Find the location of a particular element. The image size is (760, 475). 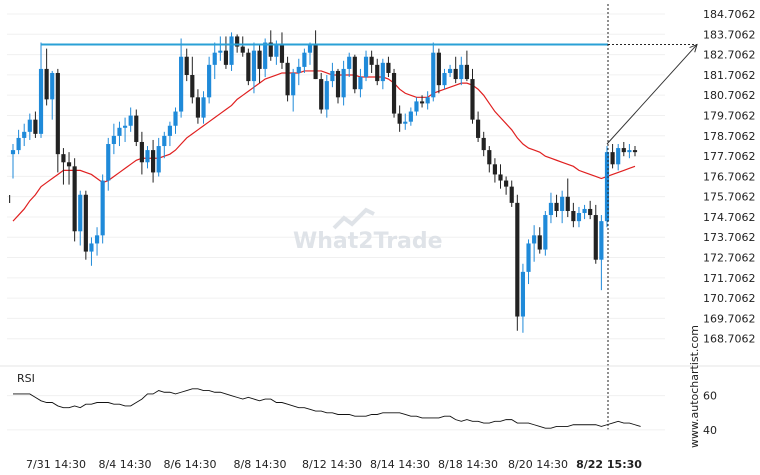

y-tick-label: 170.7062 is located at coordinates (729, 298).